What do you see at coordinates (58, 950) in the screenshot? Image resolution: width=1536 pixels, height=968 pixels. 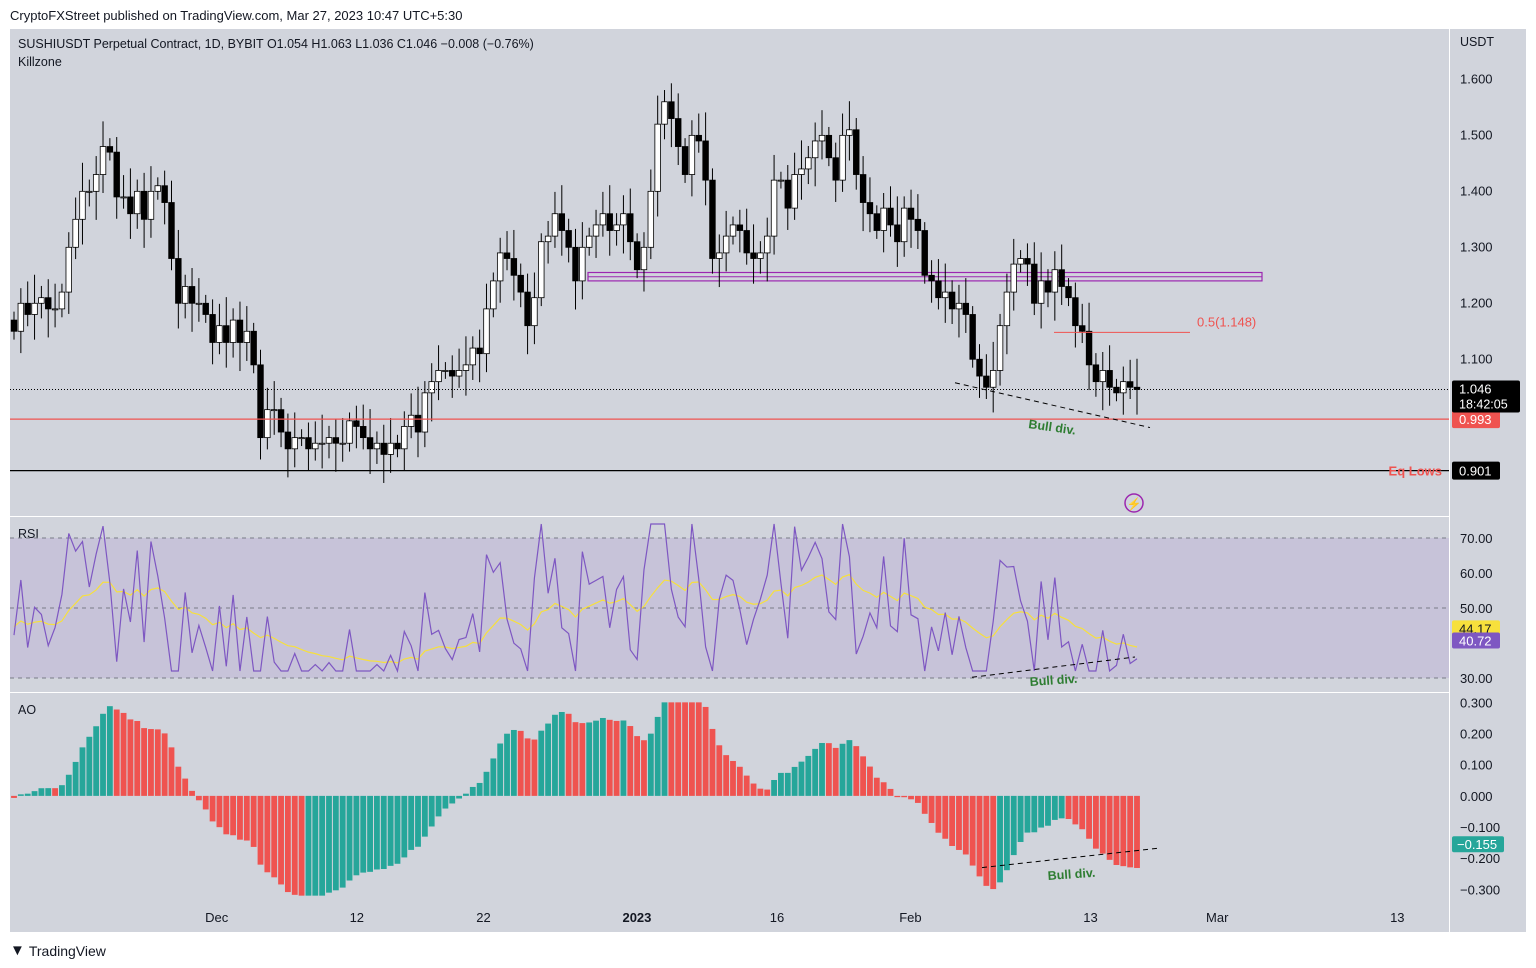 I see `tradingview-brand: ▼ TradingView` at bounding box center [58, 950].